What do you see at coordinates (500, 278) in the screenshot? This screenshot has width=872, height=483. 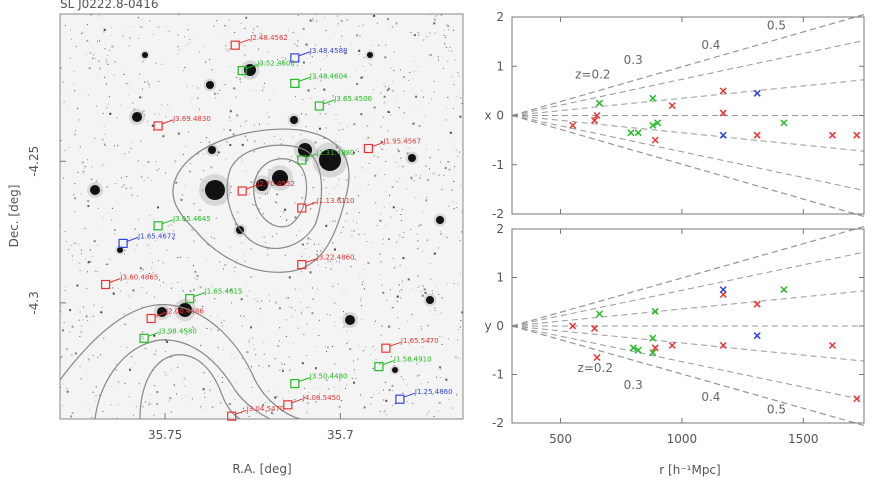 I see `y-tick-label: 1` at bounding box center [500, 278].